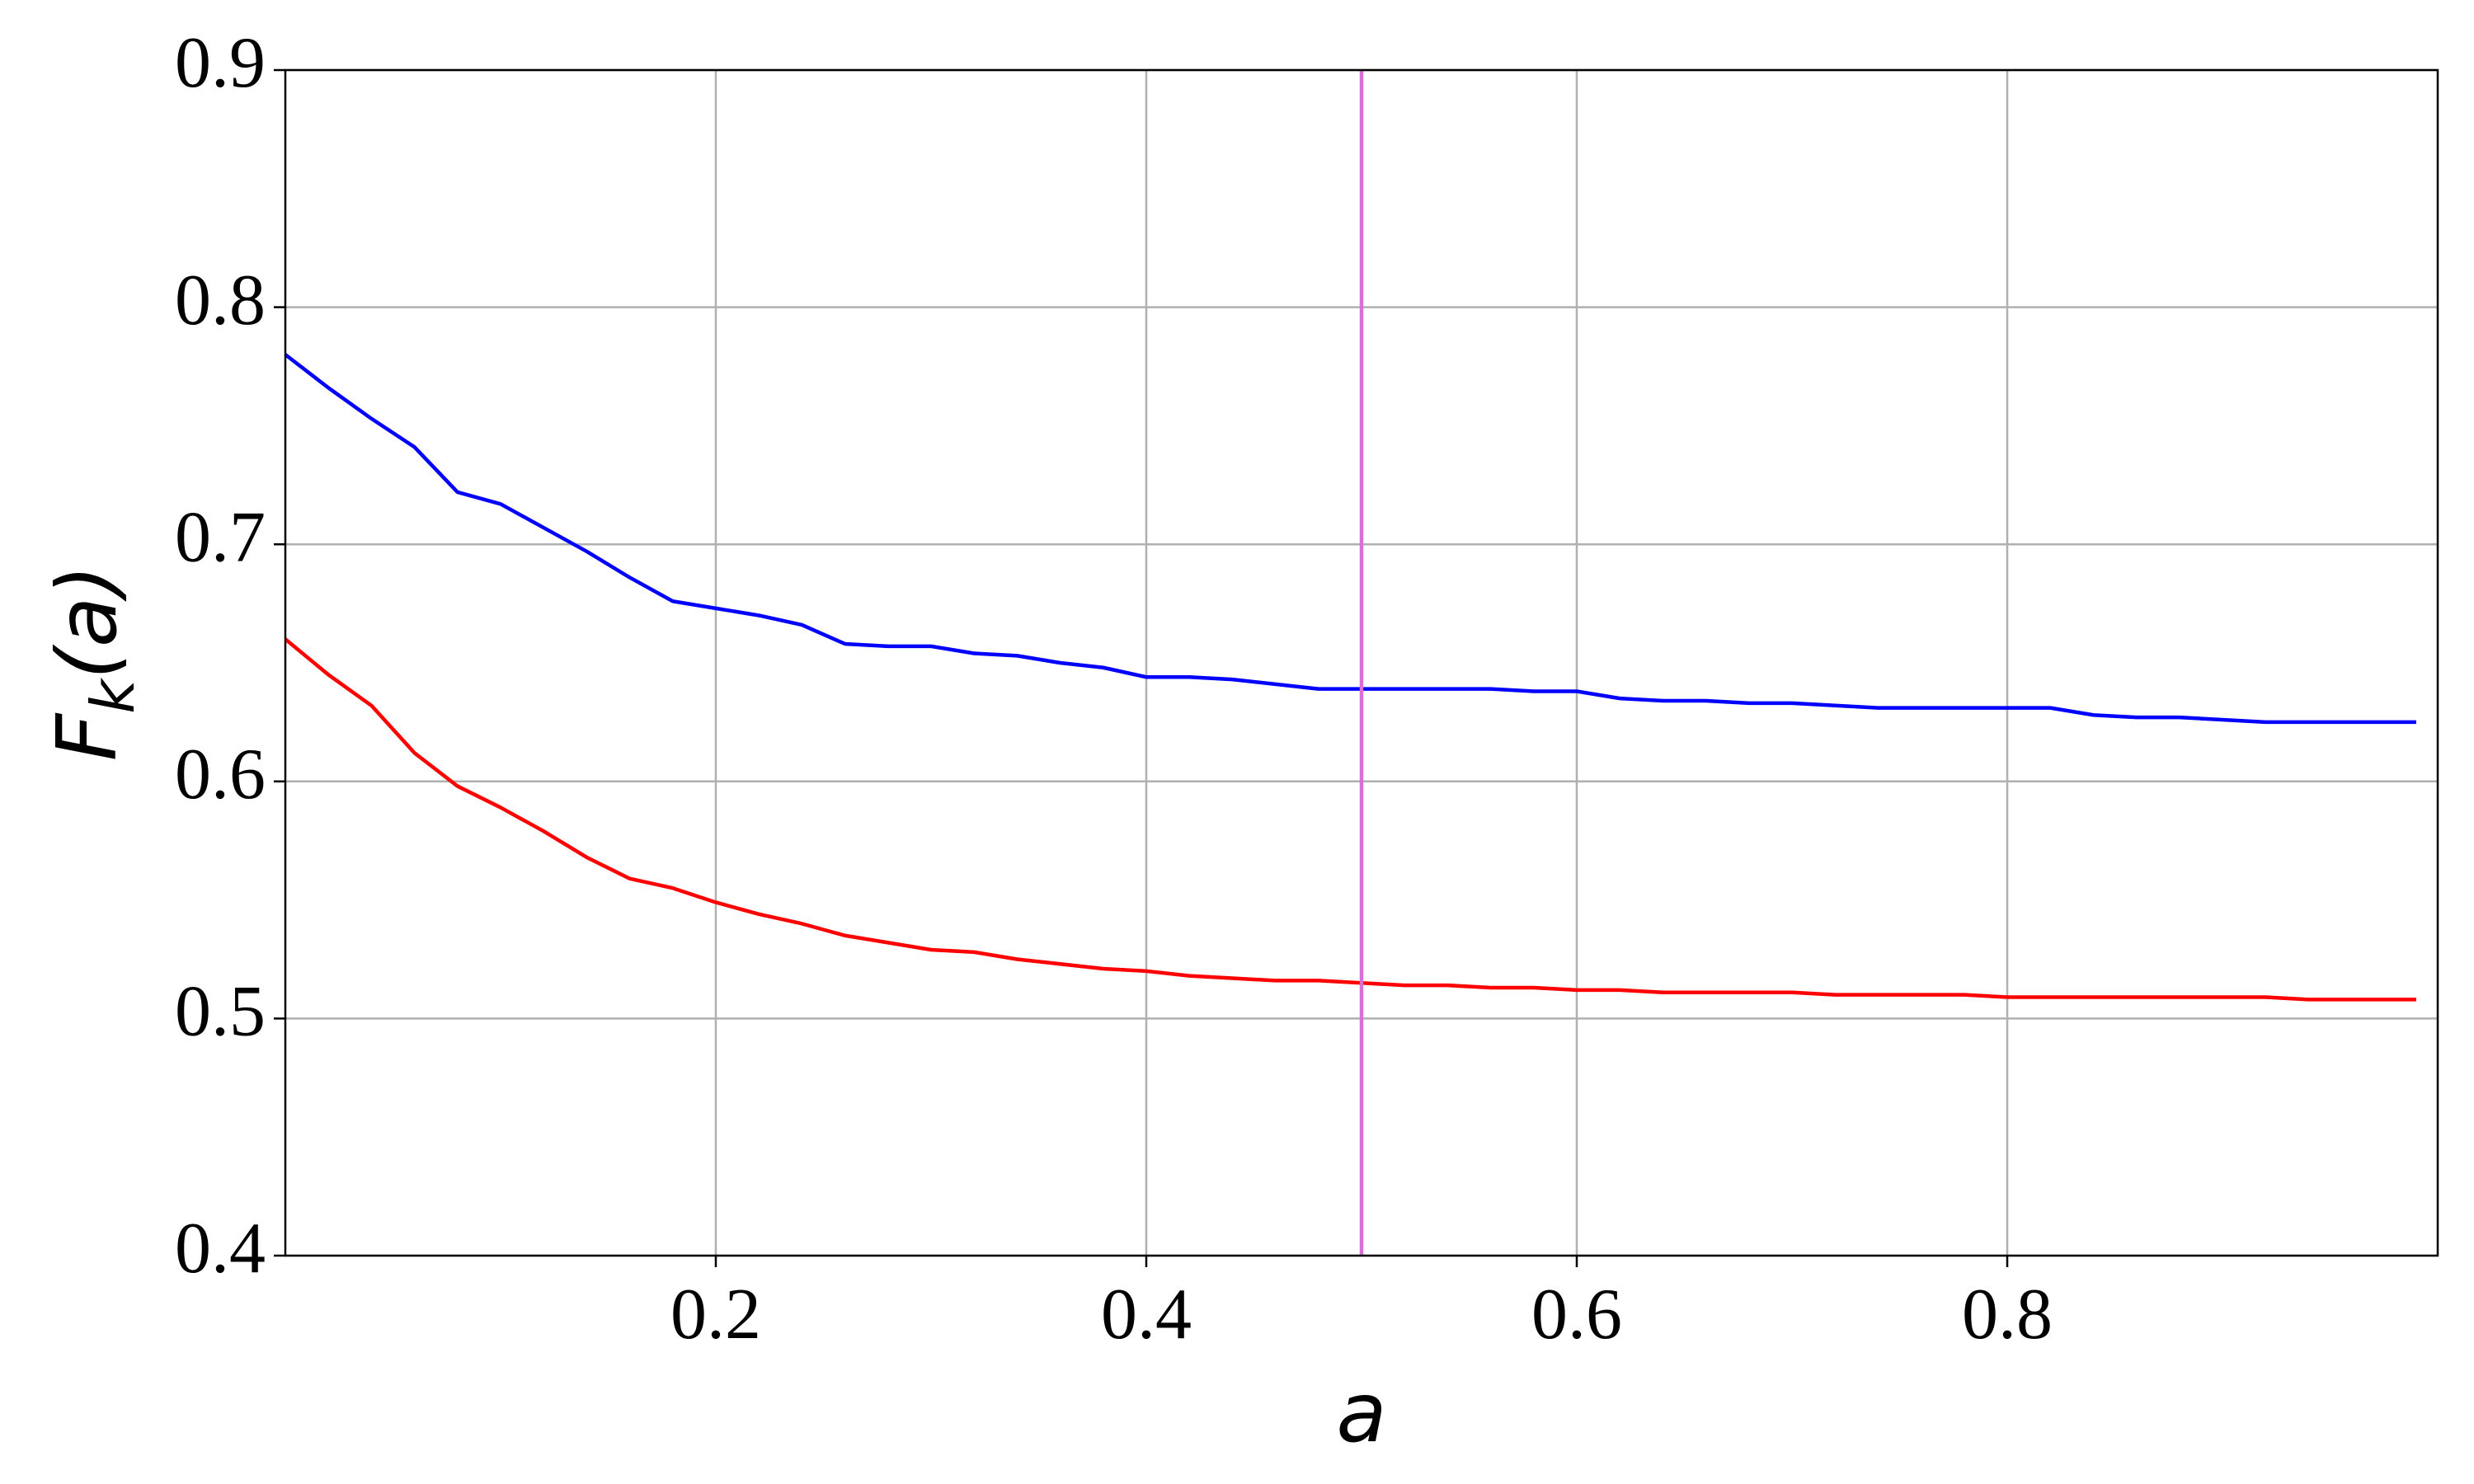 The image size is (2474, 1484). I want to click on y-tick-label: 0.4, so click(220, 1249).